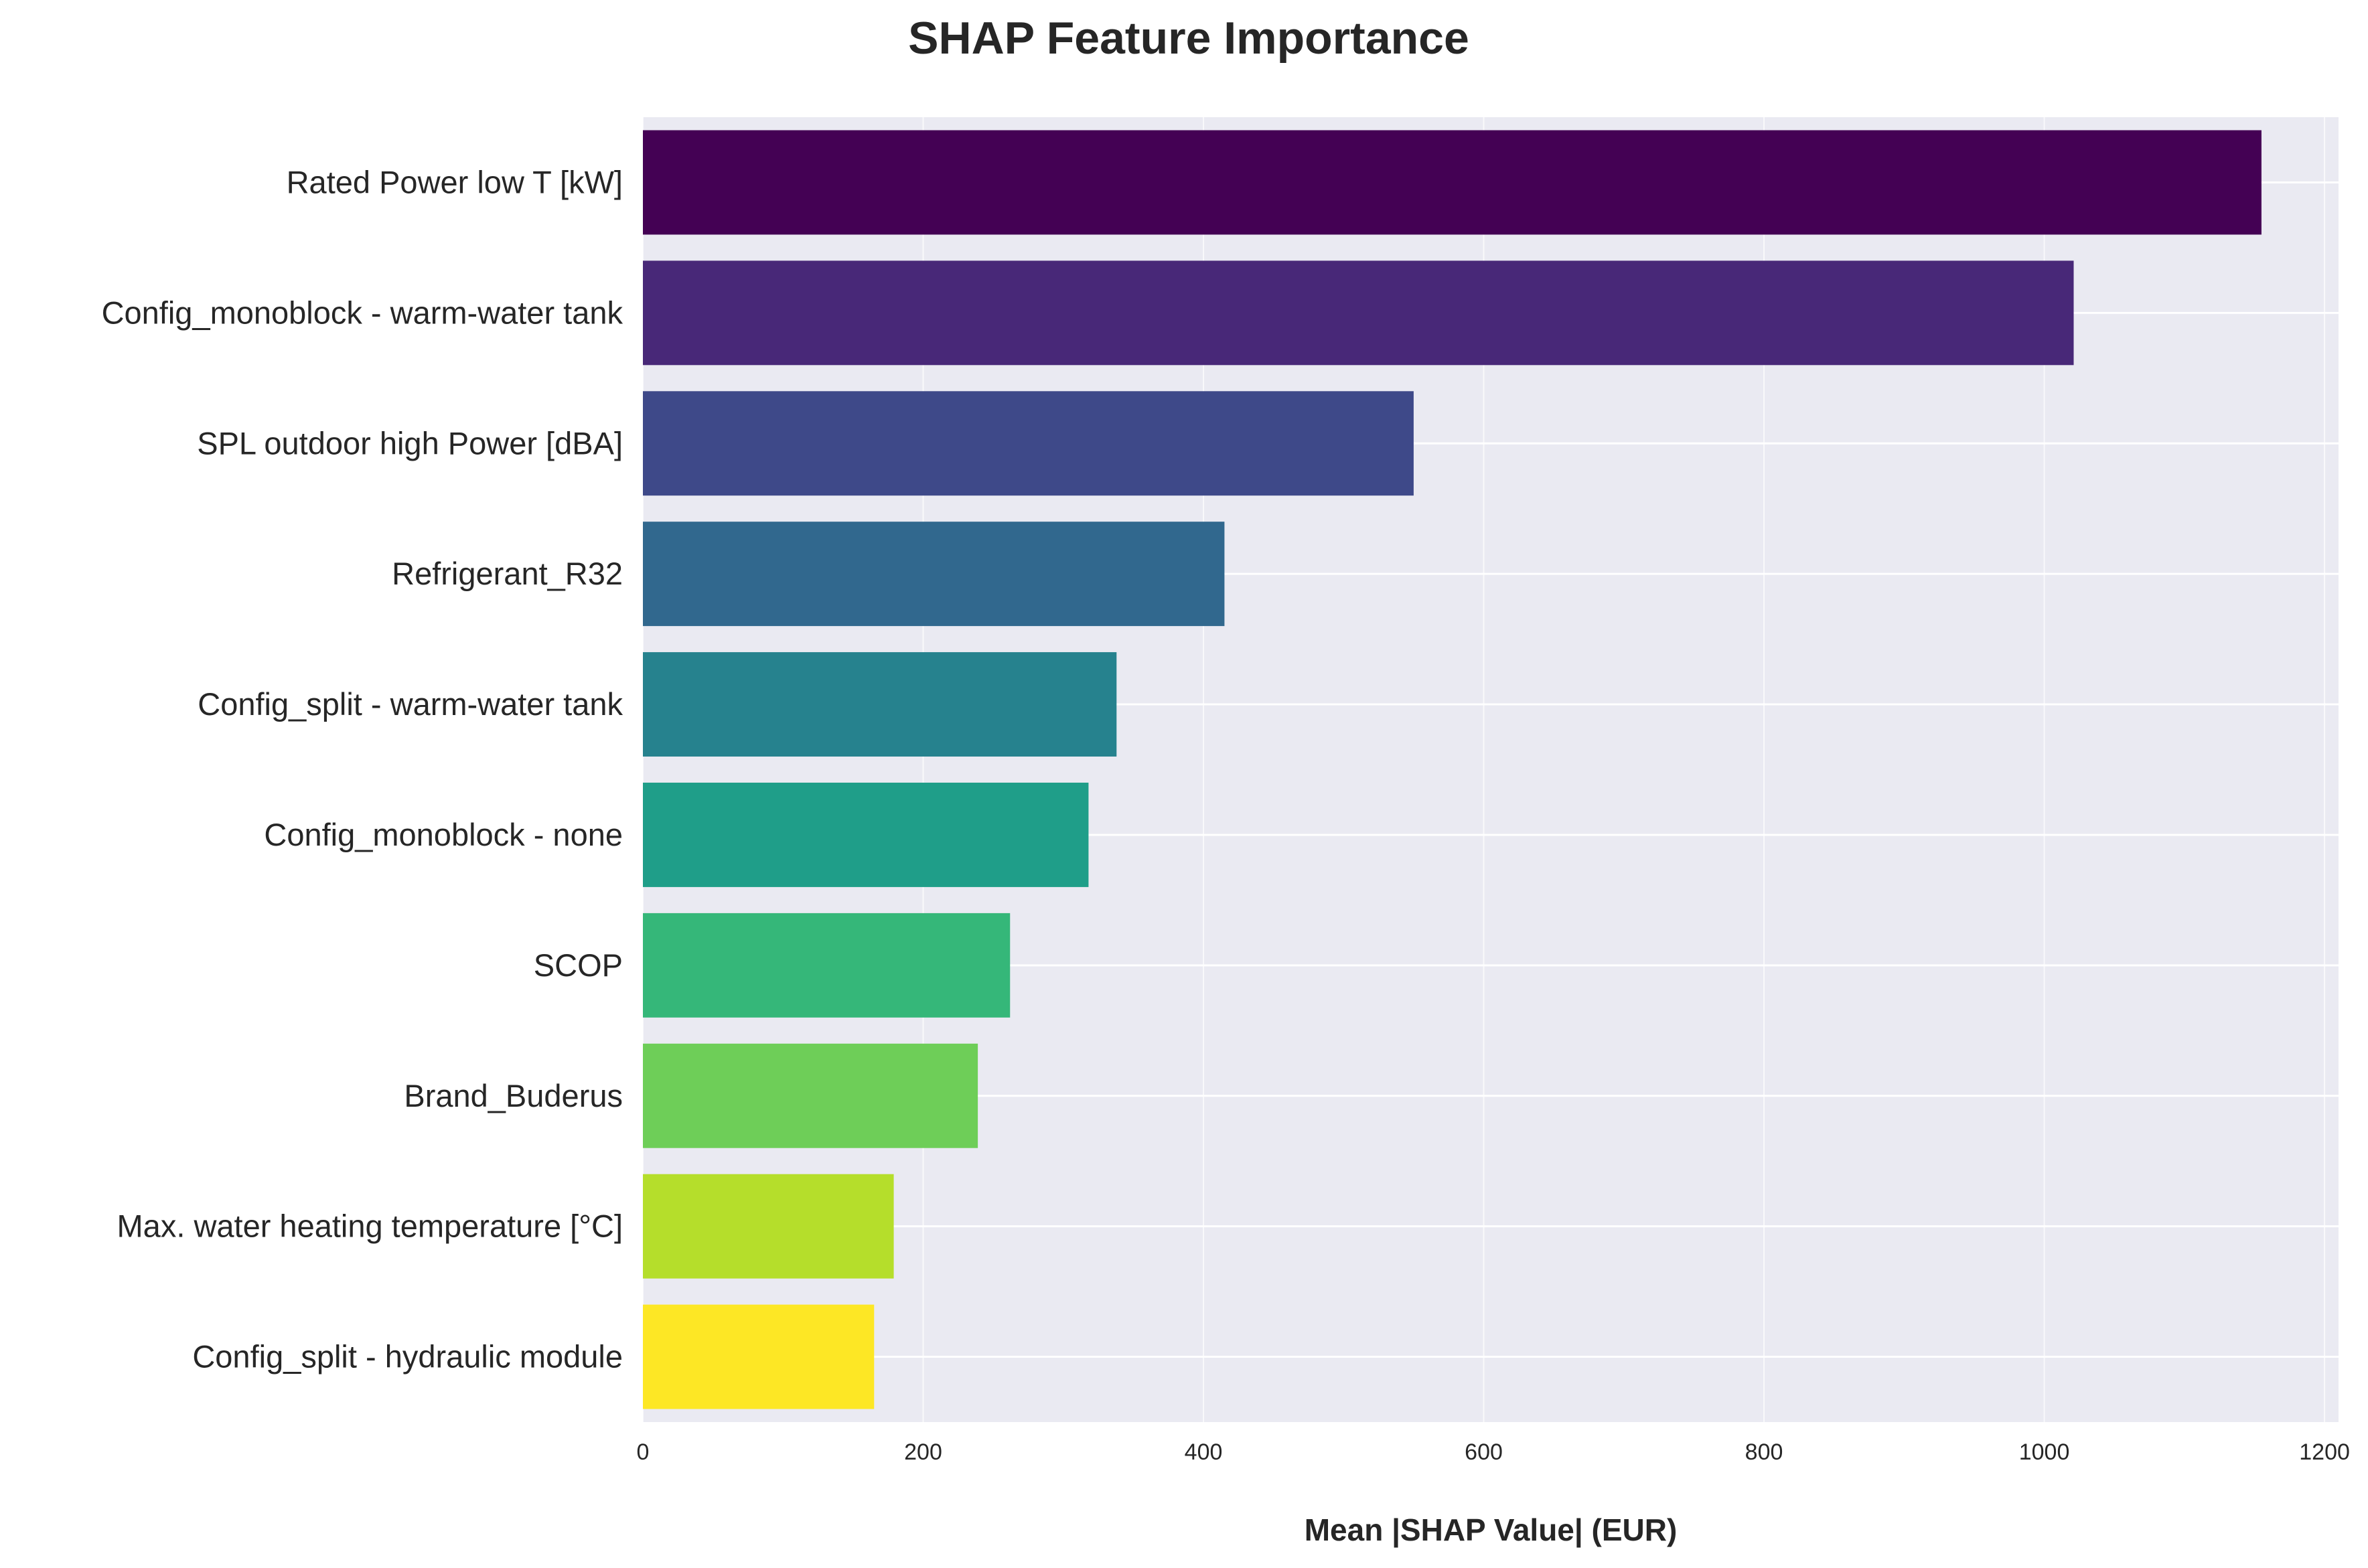 This screenshot has width=2368, height=1568. Describe the element at coordinates (507, 573) in the screenshot. I see `y-tick-label: Refrigerant_R32` at that location.